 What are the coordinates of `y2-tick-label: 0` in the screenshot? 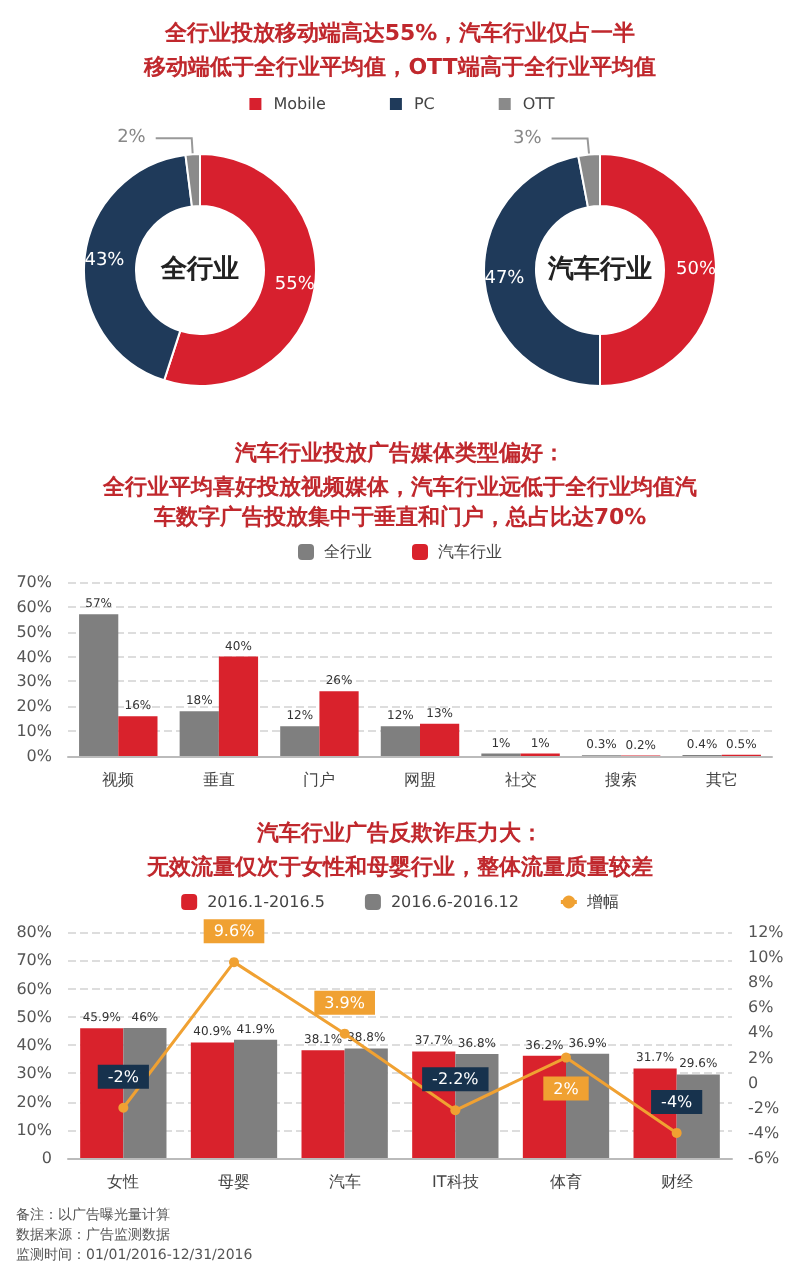 It's located at (753, 1082).